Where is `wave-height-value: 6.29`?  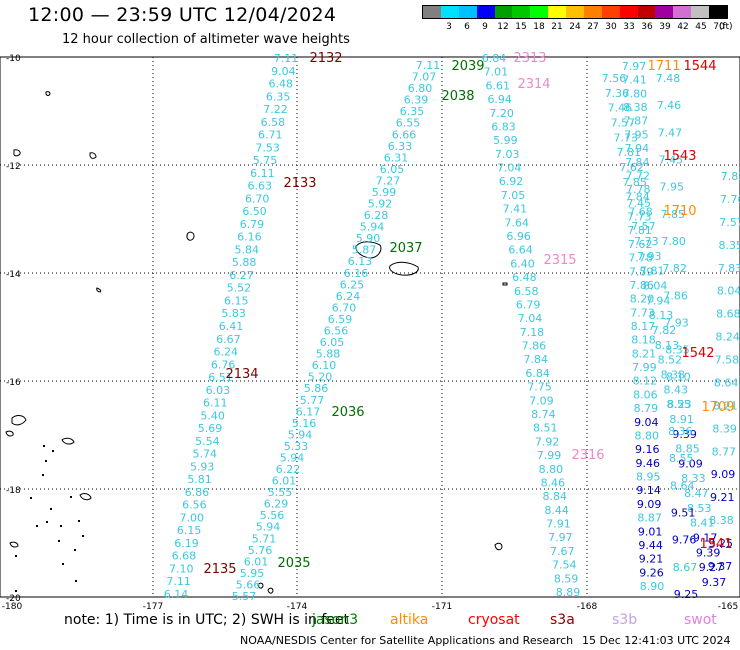 wave-height-value: 6.29 is located at coordinates (276, 504).